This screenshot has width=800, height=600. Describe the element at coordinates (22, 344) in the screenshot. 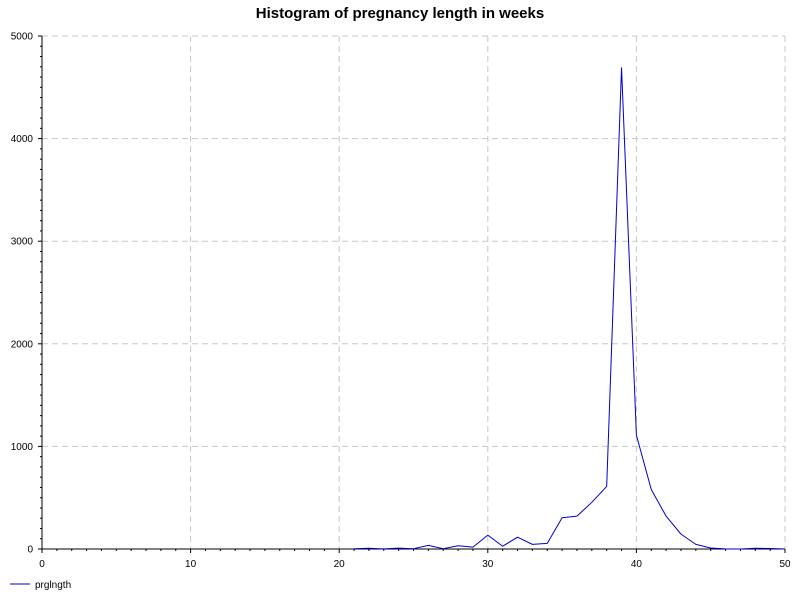

I see `y-tick-label-2000: 2000` at that location.